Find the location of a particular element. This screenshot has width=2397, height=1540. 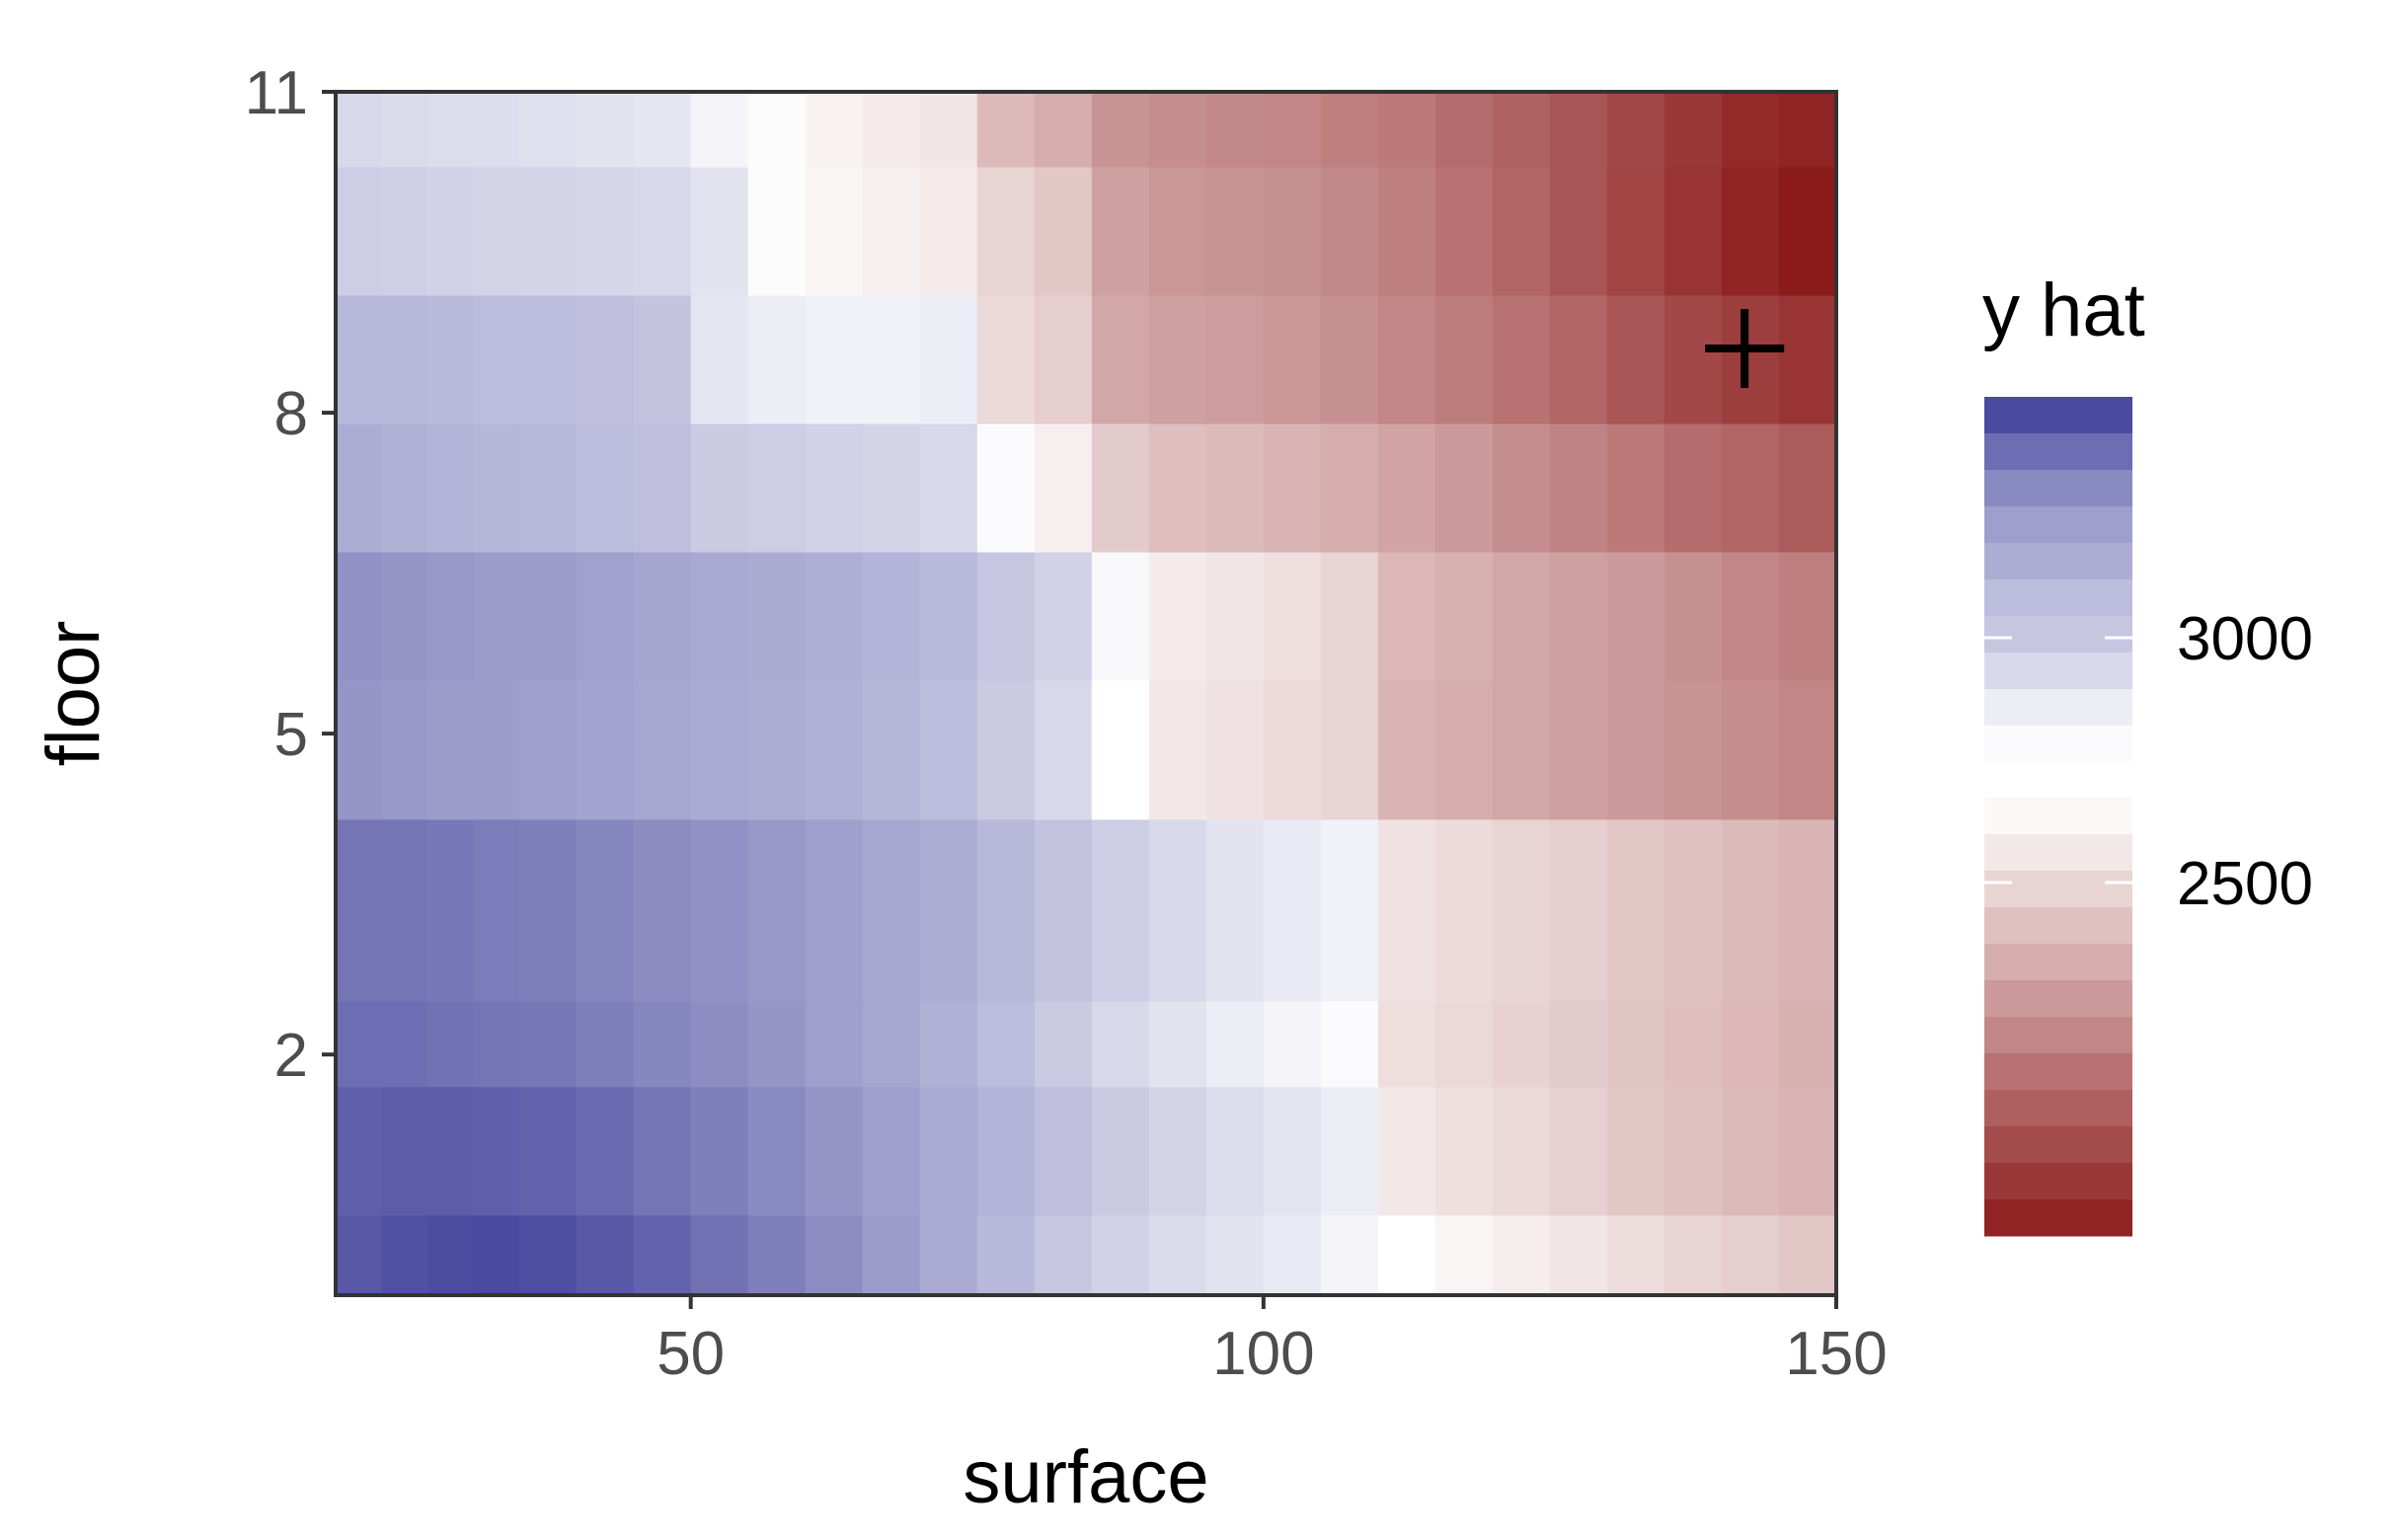

y-tick-label: 5 is located at coordinates (291, 735).